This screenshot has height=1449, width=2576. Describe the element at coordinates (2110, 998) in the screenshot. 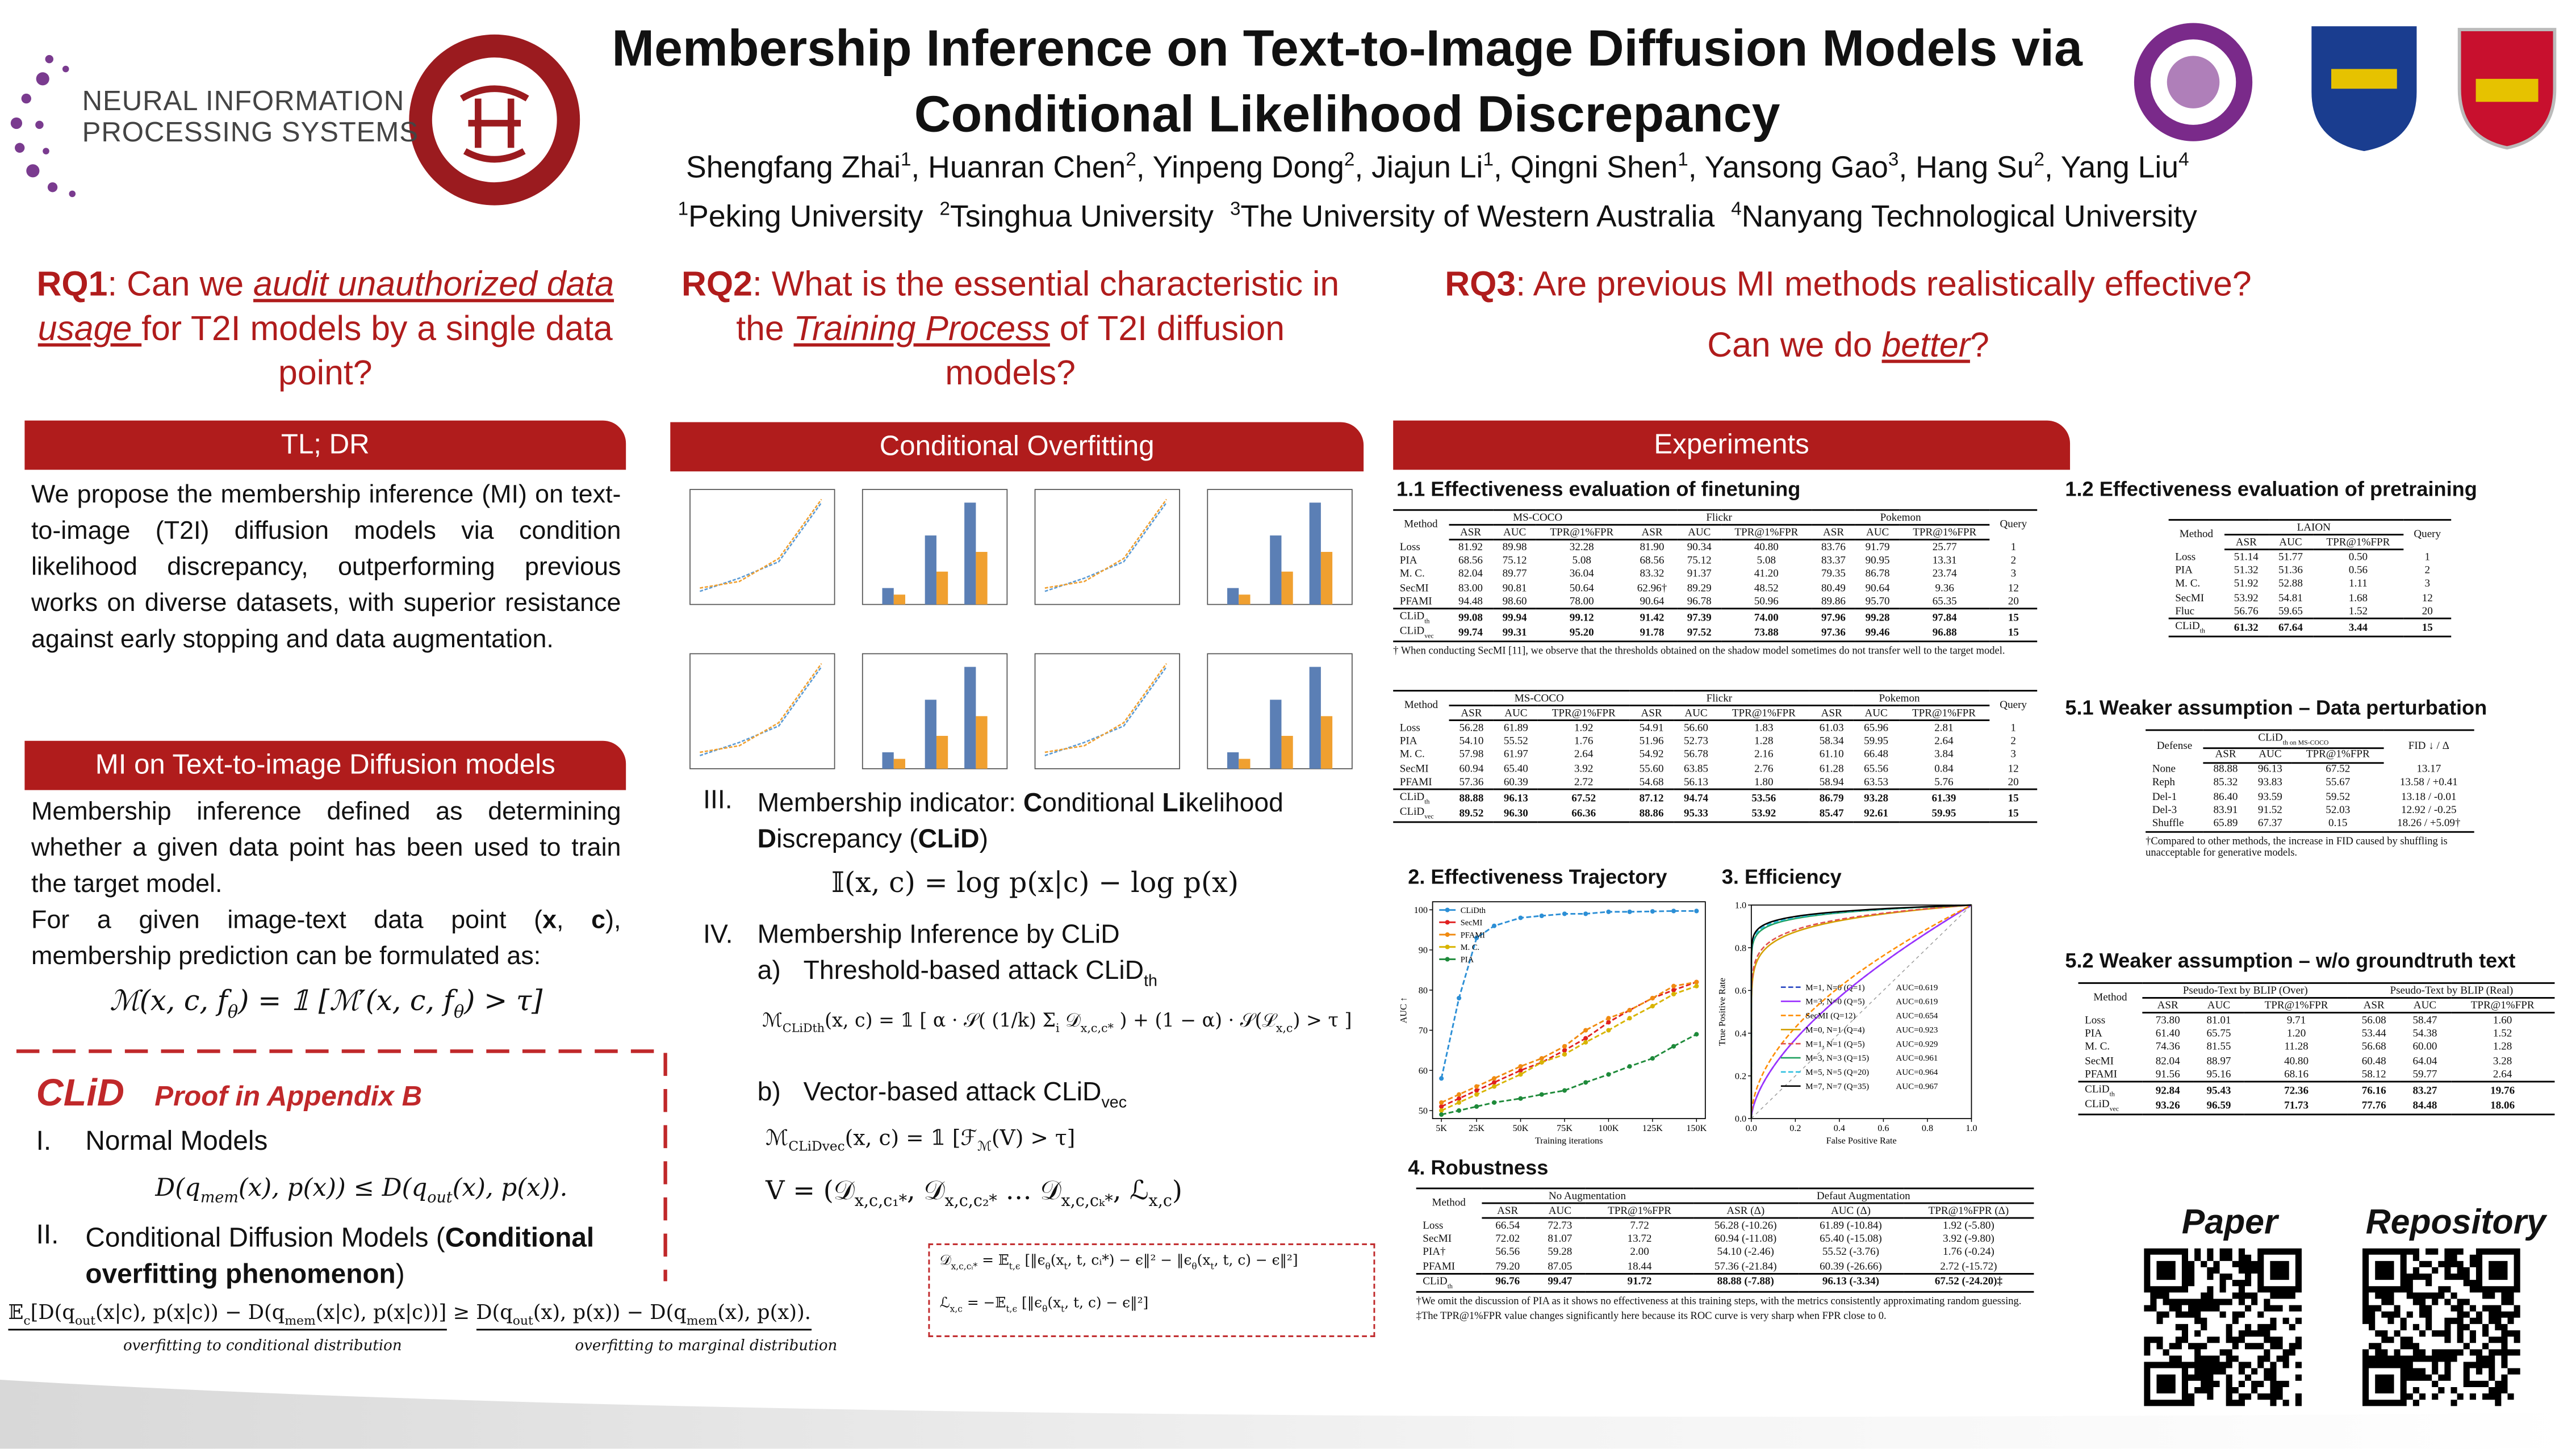

I see `header-cell: Method` at that location.